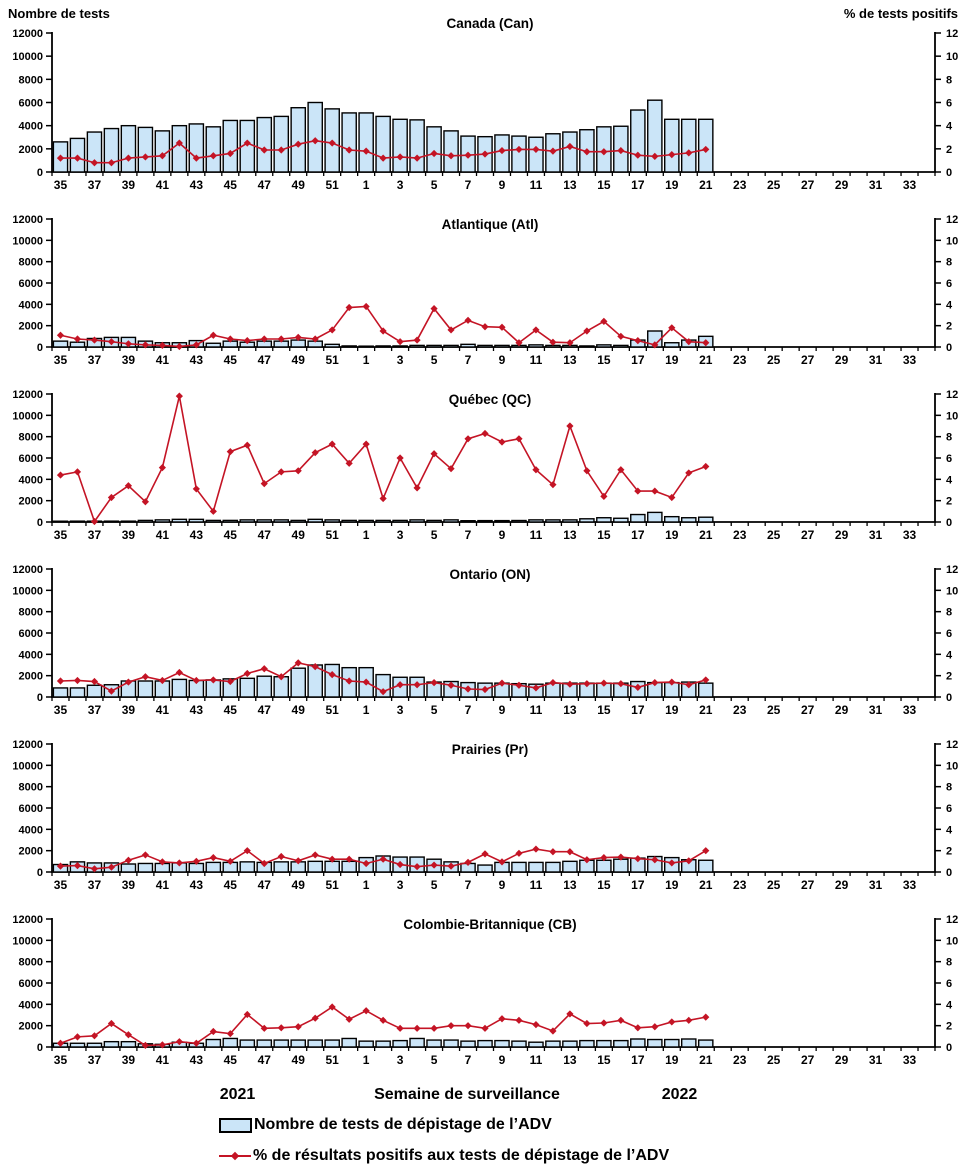  I want to click on panel-title-ontario: Ontario (ON), so click(490, 574).